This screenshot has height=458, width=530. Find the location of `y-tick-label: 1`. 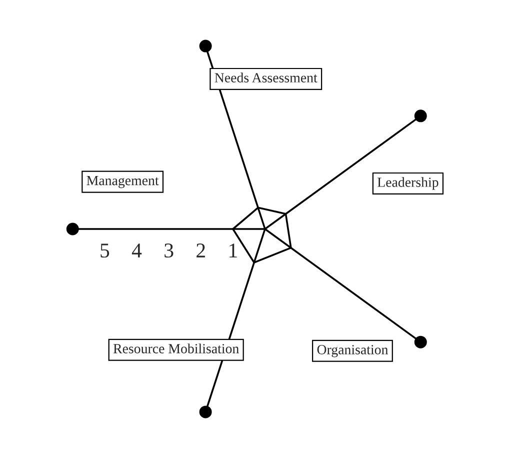

y-tick-label: 1 is located at coordinates (233, 251).